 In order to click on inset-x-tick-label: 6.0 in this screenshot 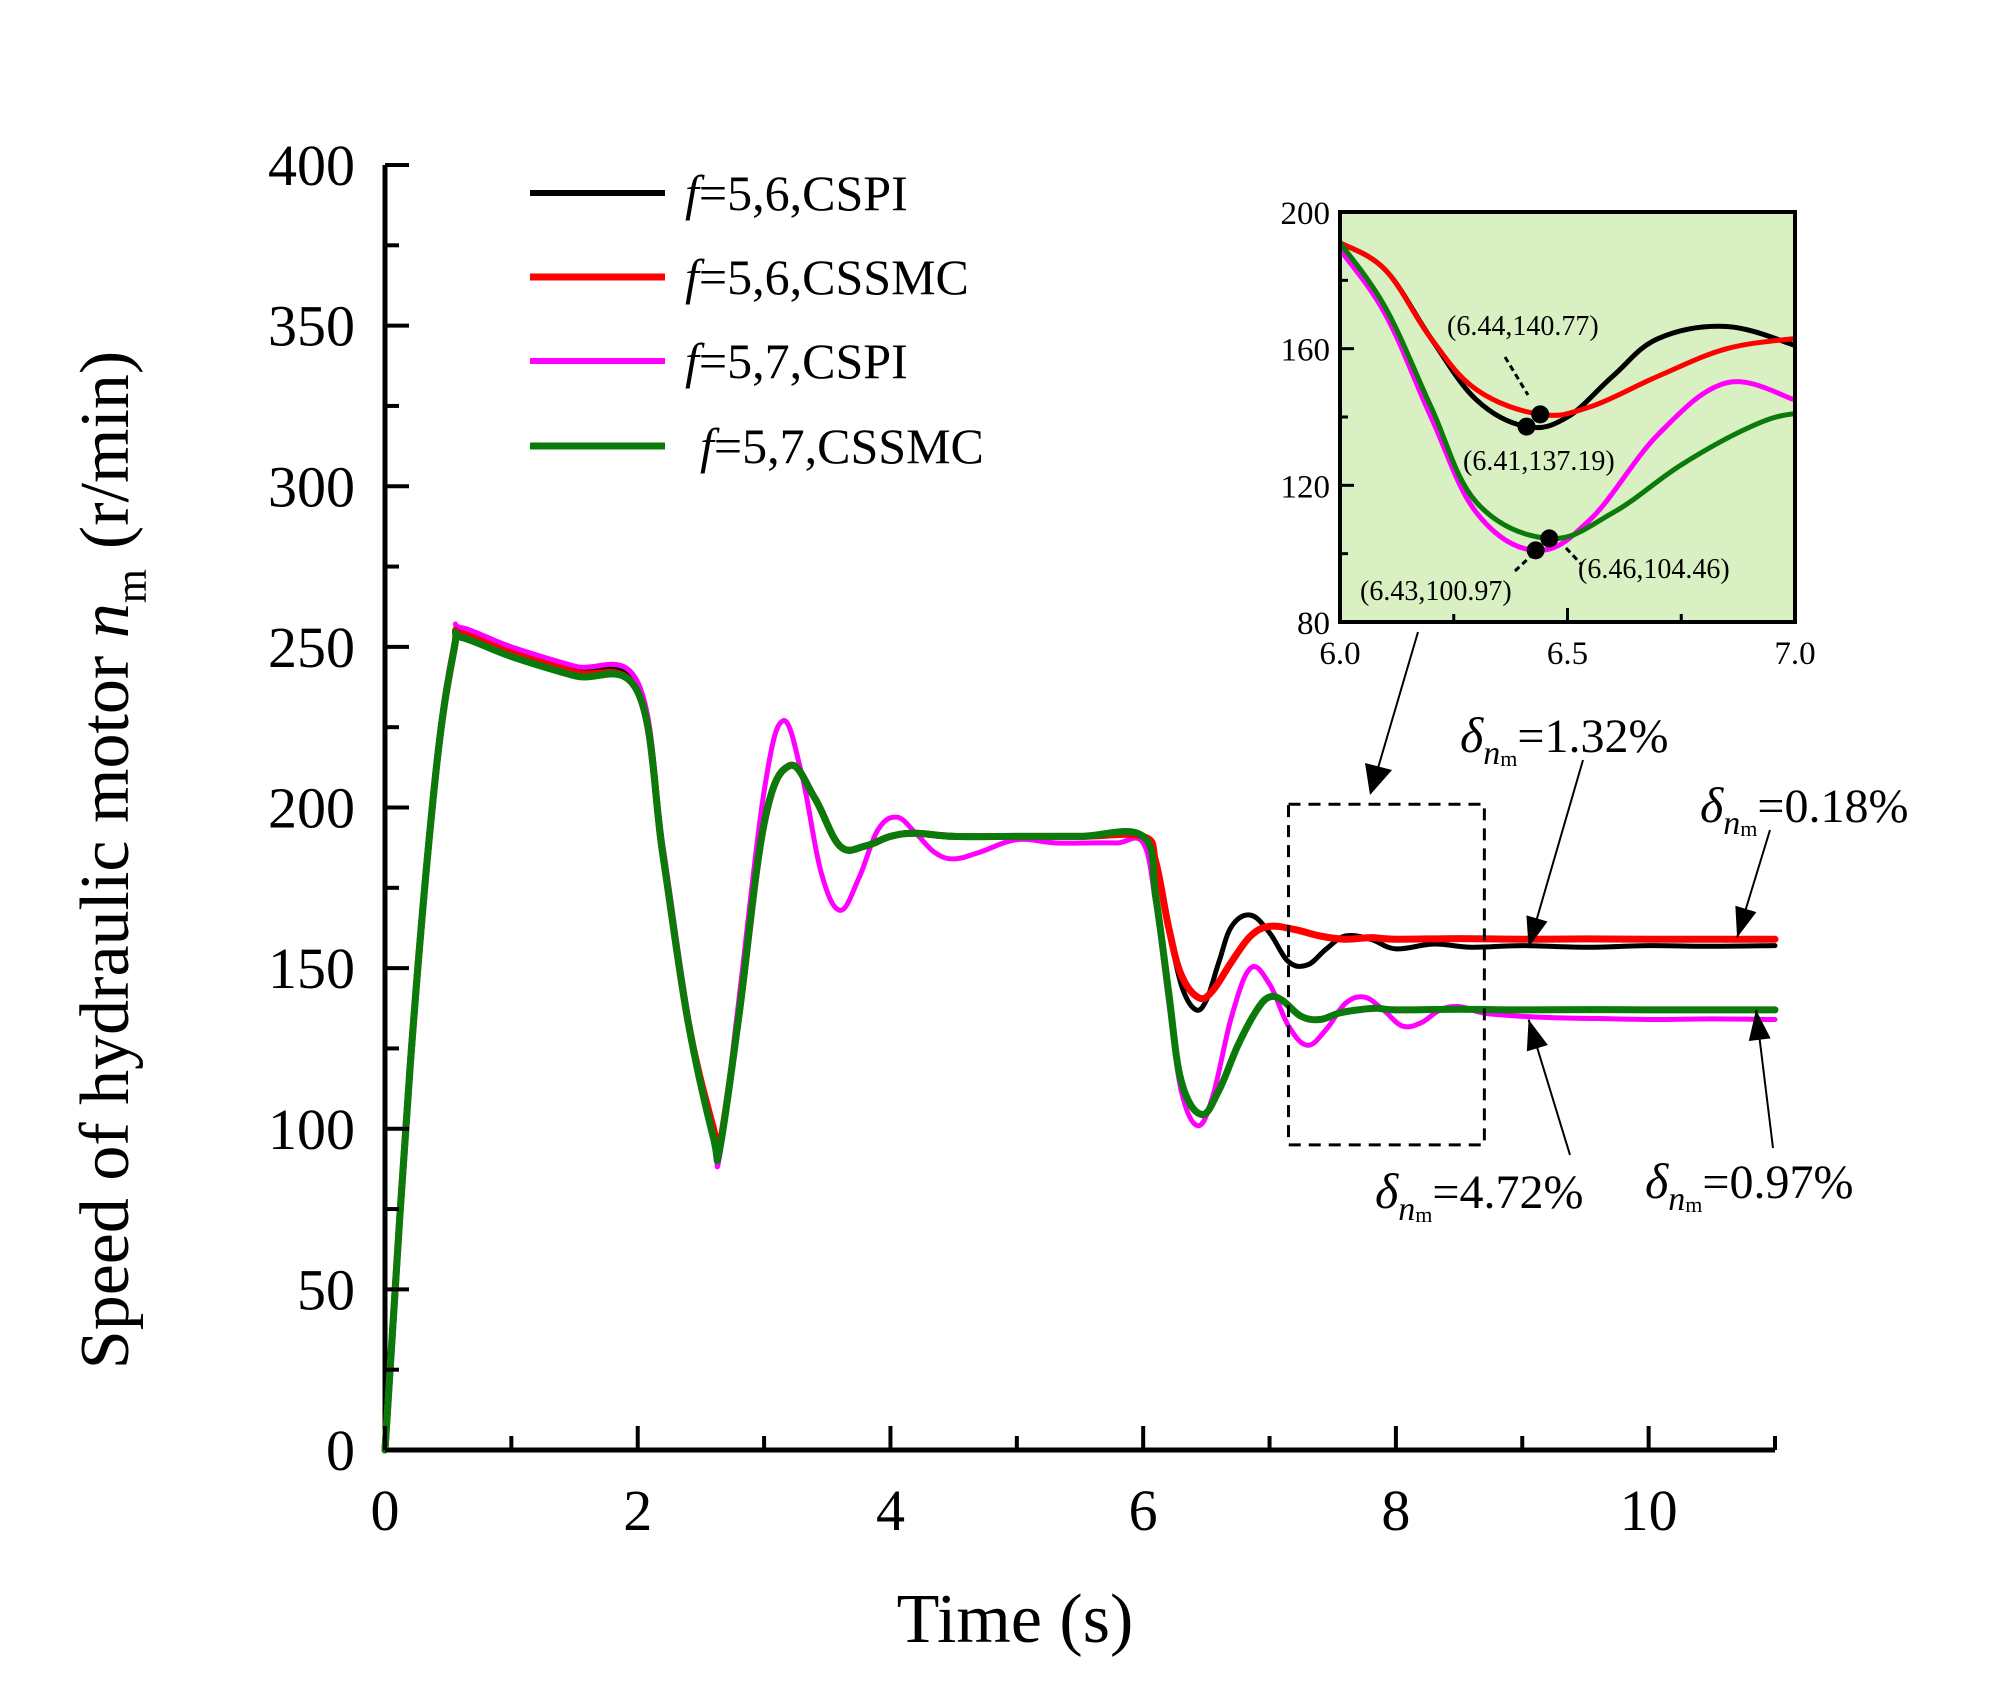, I will do `click(1339, 654)`.